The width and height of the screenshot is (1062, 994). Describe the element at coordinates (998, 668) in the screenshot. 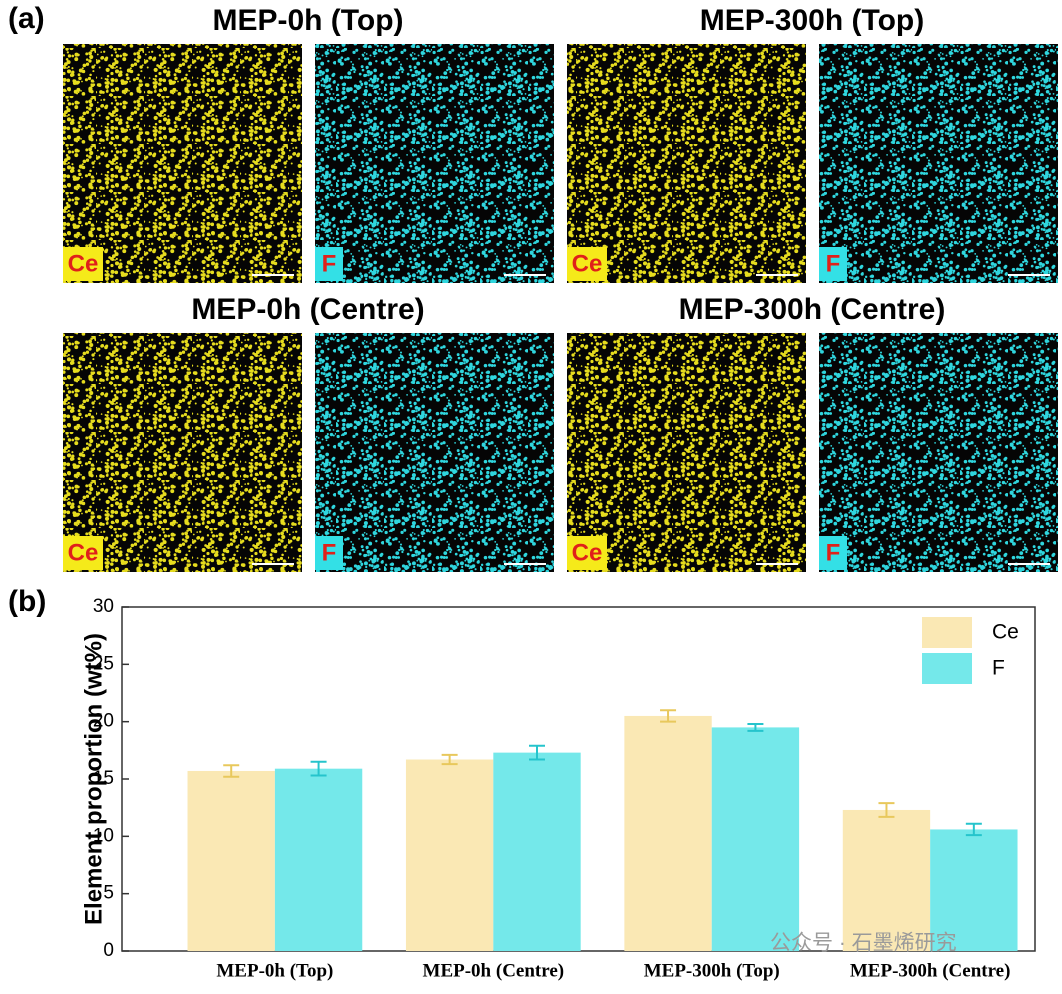

I see `legend-label: F` at that location.